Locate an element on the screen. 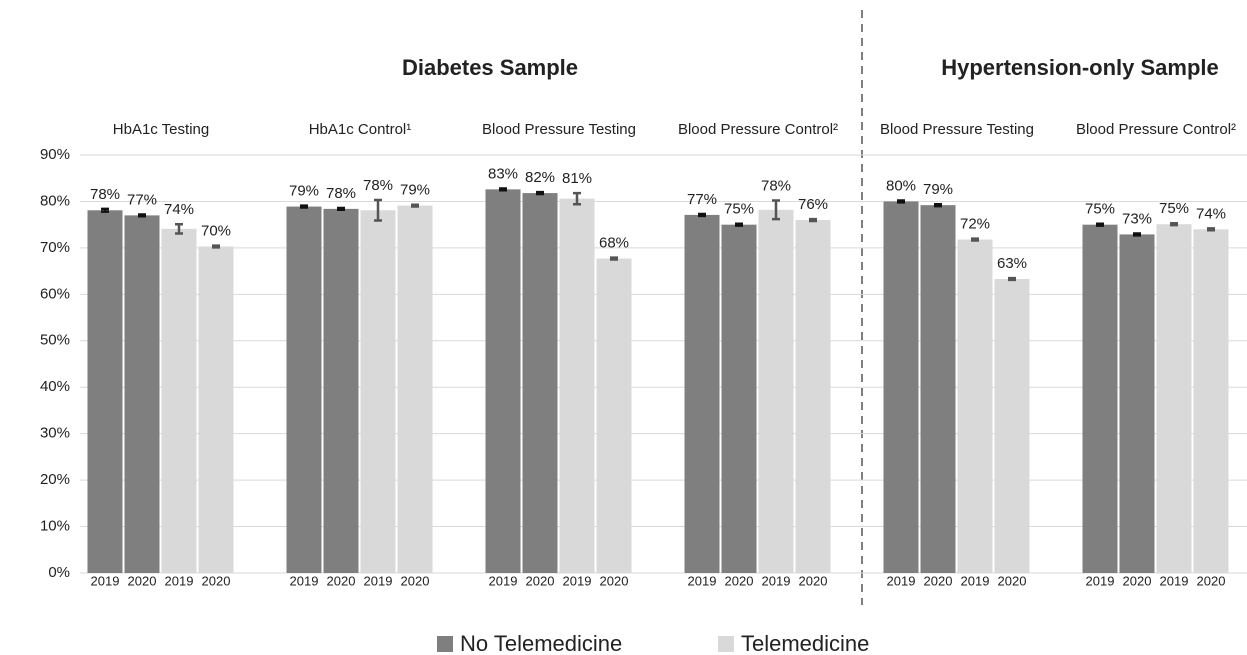 The image size is (1247, 655). group-label: HbA1c Testing is located at coordinates (161, 129).